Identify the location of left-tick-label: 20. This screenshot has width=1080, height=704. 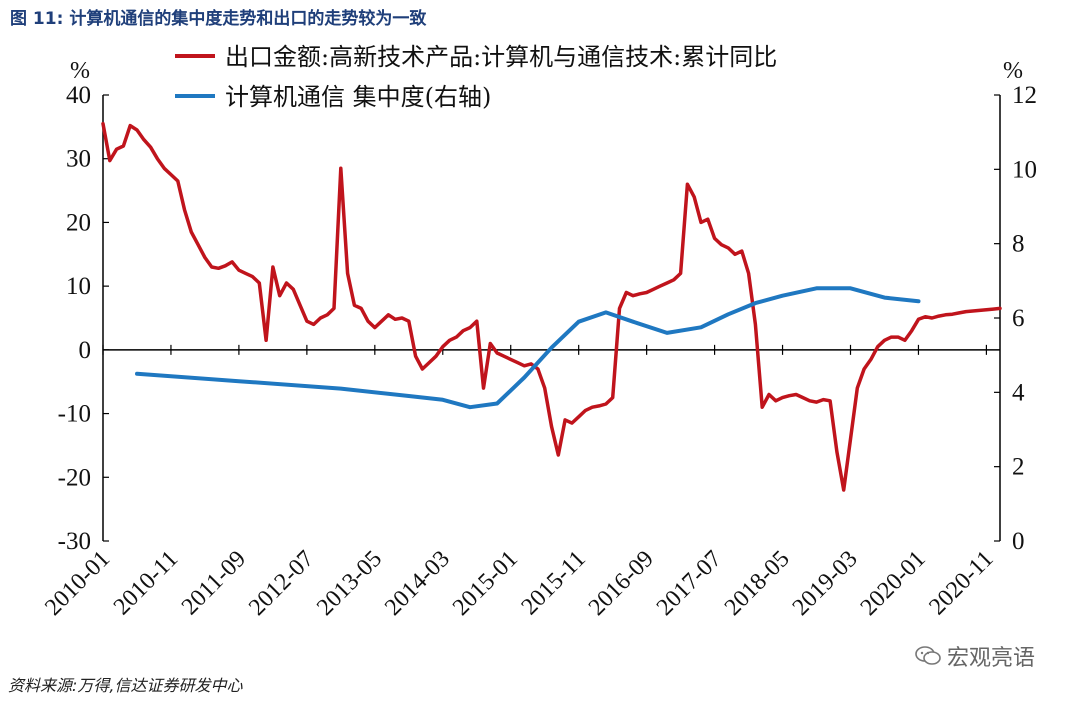
(78, 222).